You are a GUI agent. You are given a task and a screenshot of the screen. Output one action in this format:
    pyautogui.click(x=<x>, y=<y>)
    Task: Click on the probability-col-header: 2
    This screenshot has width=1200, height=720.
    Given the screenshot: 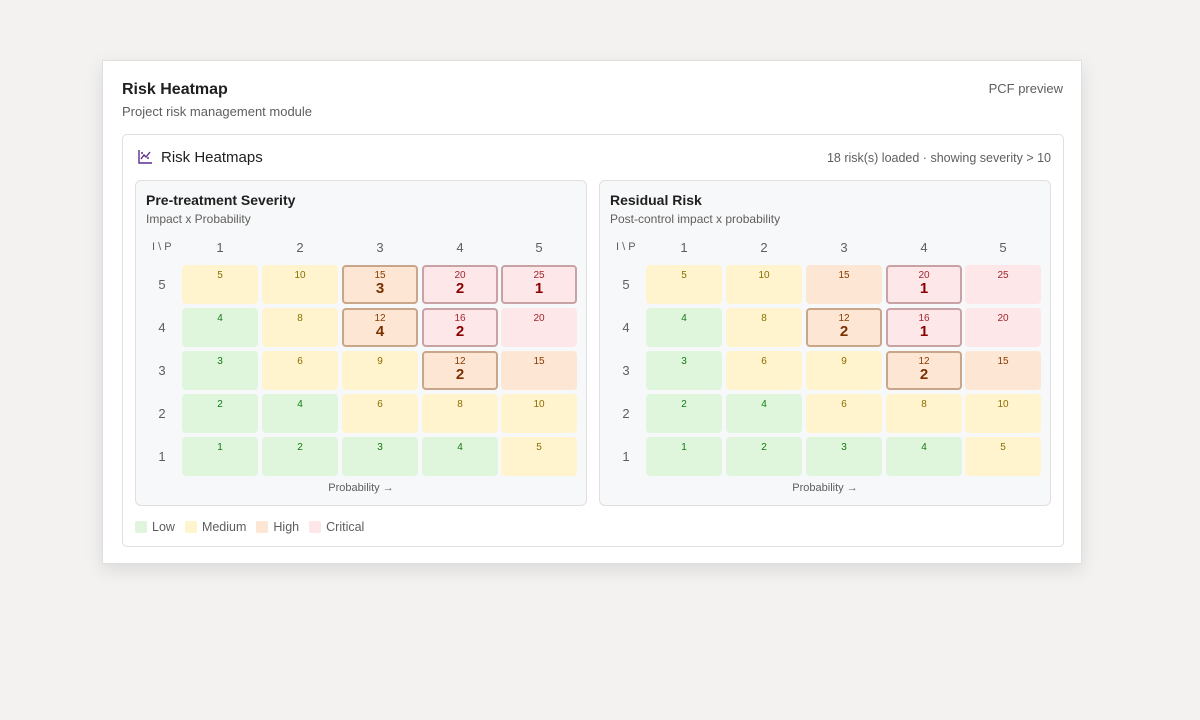 What is the action you would take?
    pyautogui.click(x=764, y=247)
    